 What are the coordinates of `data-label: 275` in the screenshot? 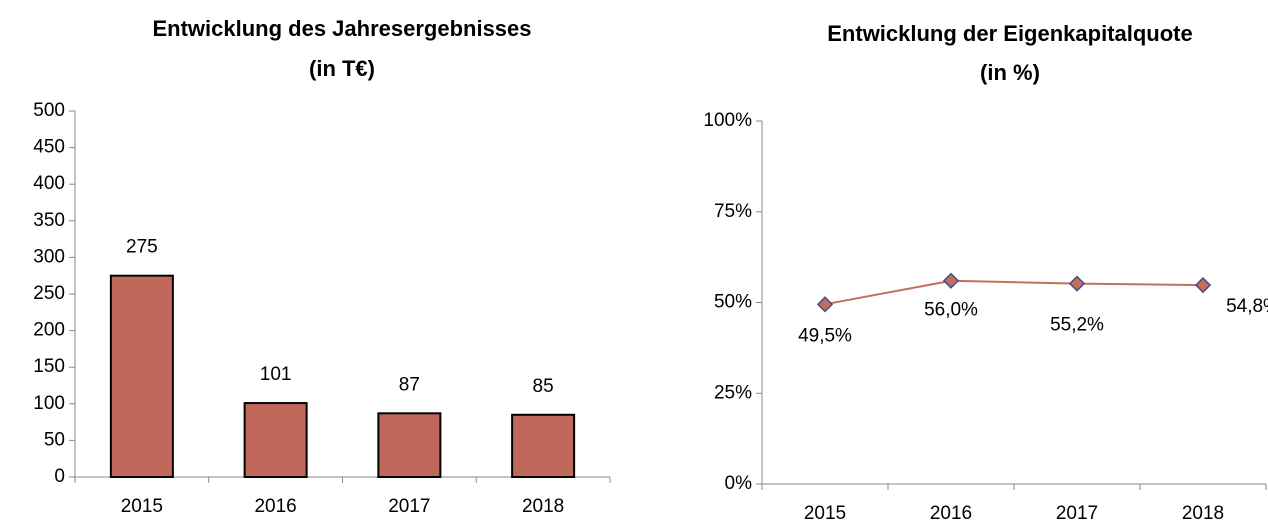 It's located at (142, 247).